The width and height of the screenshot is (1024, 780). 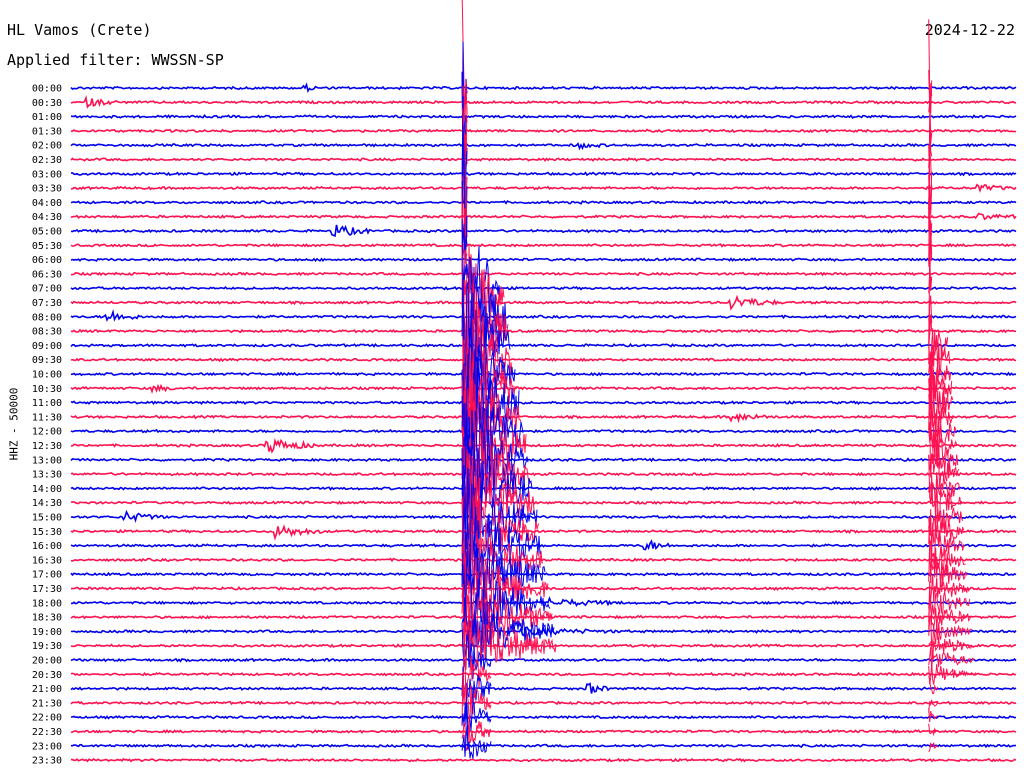 What do you see at coordinates (47, 703) in the screenshot?
I see `row-label: 21:30` at bounding box center [47, 703].